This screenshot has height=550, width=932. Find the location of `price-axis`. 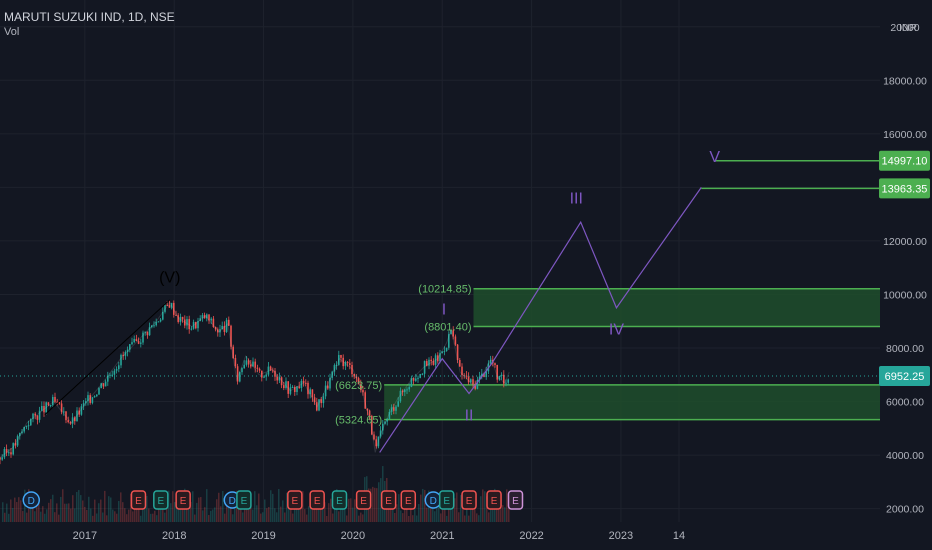

price-axis is located at coordinates (906, 275).